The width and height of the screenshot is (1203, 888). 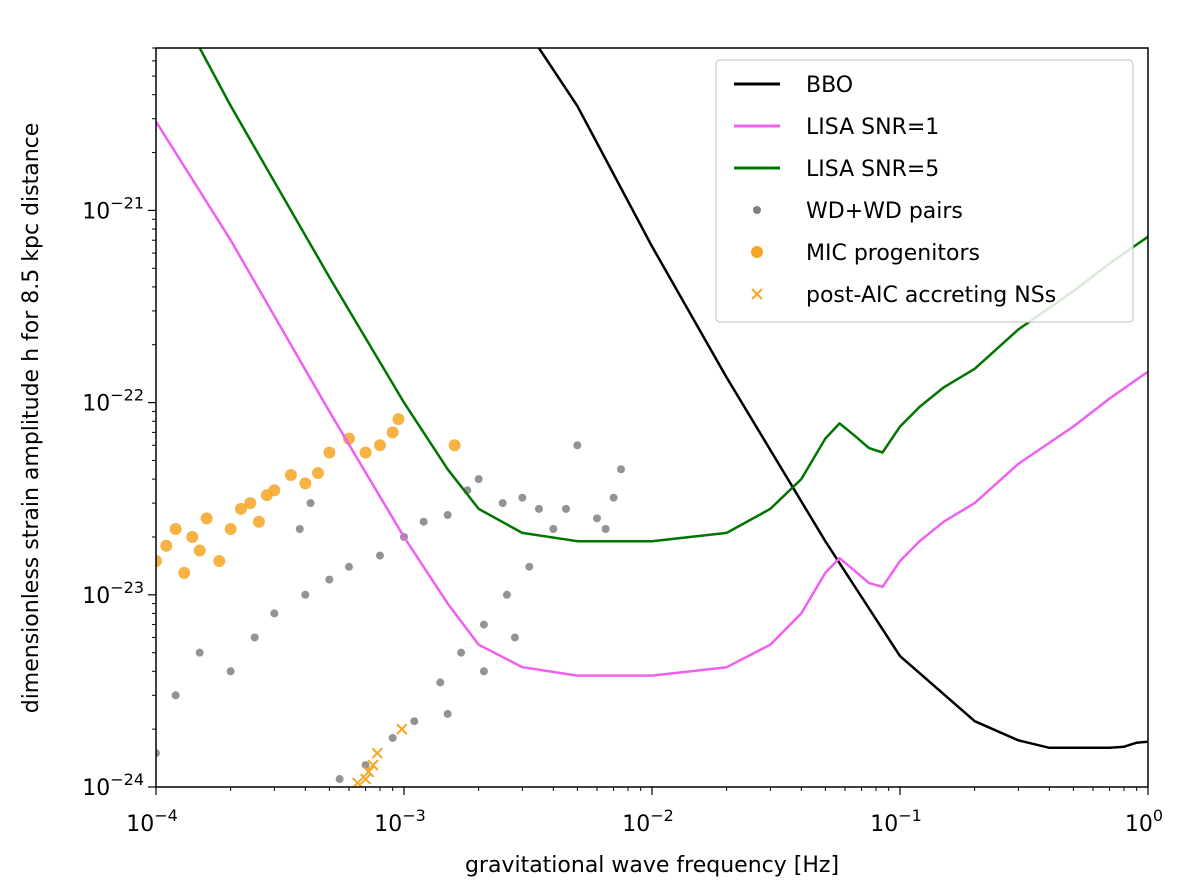 I want to click on legend-label-post-aic-accreting-nss: post-AIC accreting NSs, so click(x=931, y=295).